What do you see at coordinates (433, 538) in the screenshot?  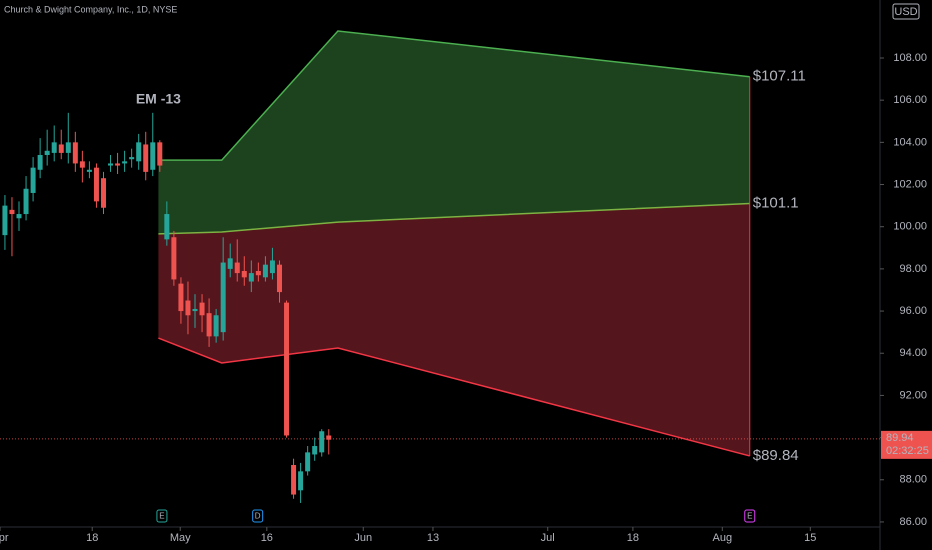 I see `x-tick-label: 13` at bounding box center [433, 538].